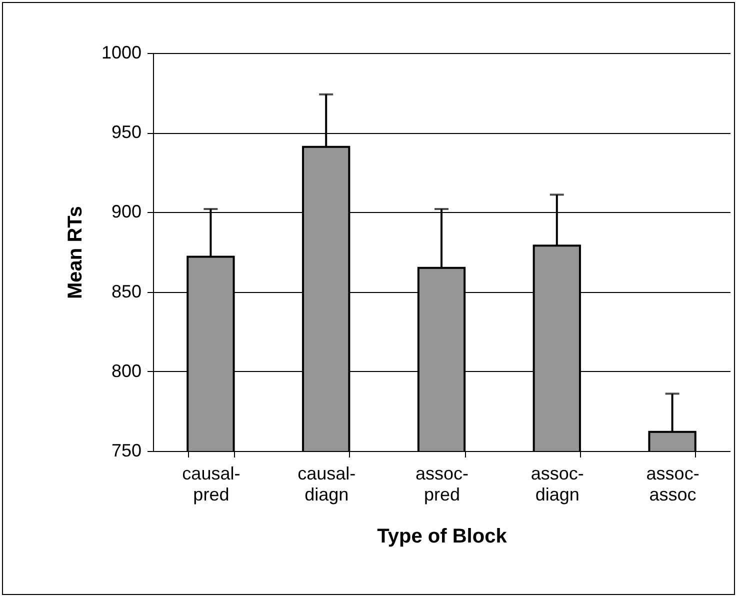 The height and width of the screenshot is (599, 739). I want to click on x-tick-label: causal-pred, so click(211, 484).